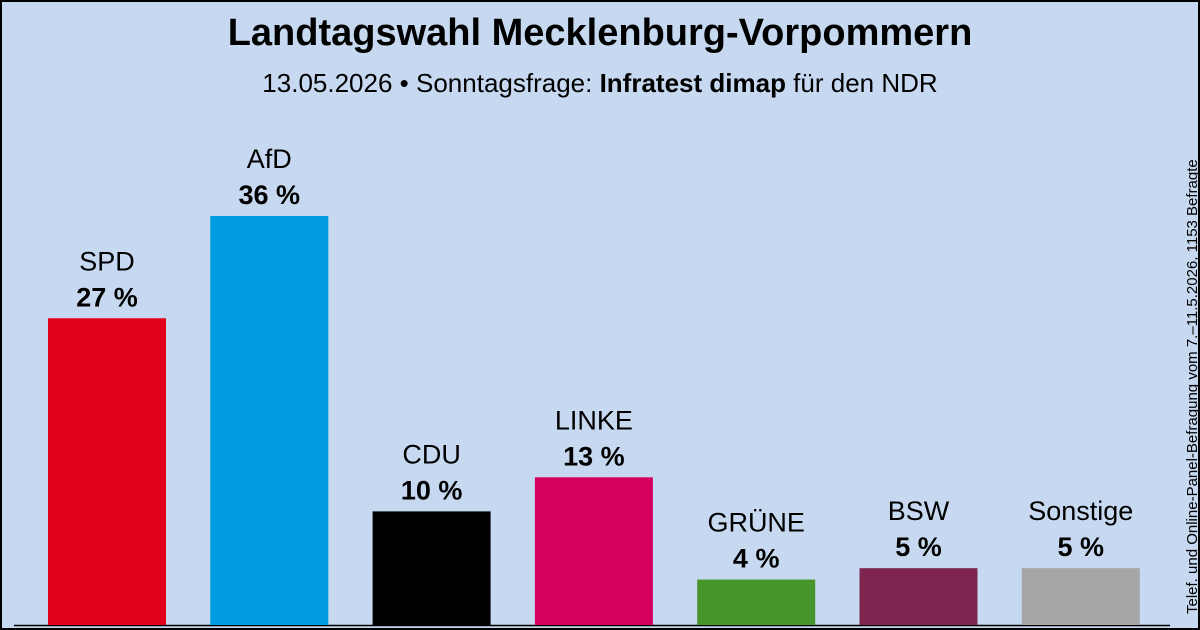  Describe the element at coordinates (431, 454) in the screenshot. I see `party-label-cdu: CDU` at that location.